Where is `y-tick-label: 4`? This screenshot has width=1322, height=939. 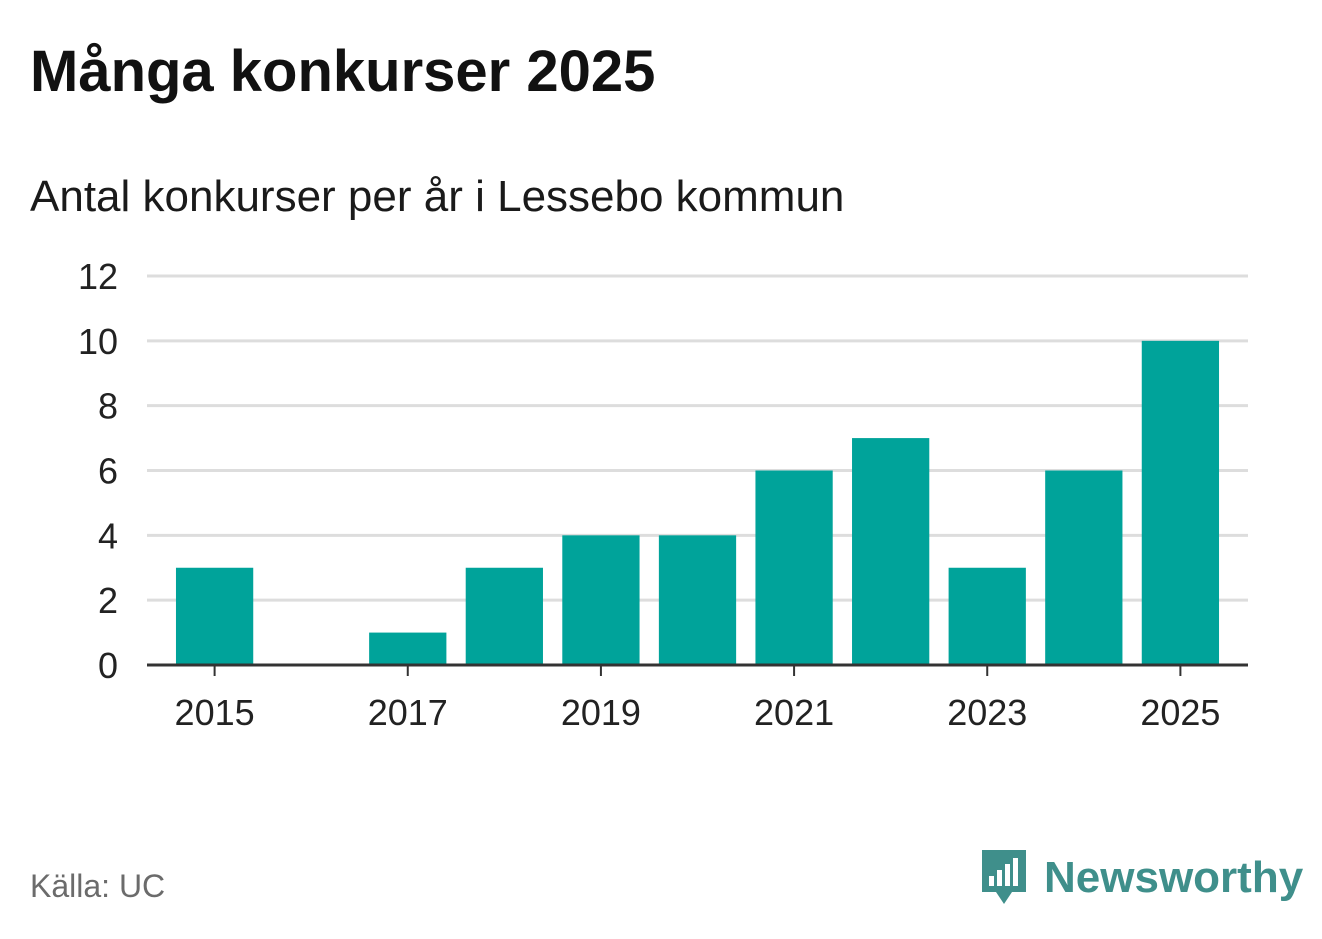
y-tick-label: 4 is located at coordinates (108, 535).